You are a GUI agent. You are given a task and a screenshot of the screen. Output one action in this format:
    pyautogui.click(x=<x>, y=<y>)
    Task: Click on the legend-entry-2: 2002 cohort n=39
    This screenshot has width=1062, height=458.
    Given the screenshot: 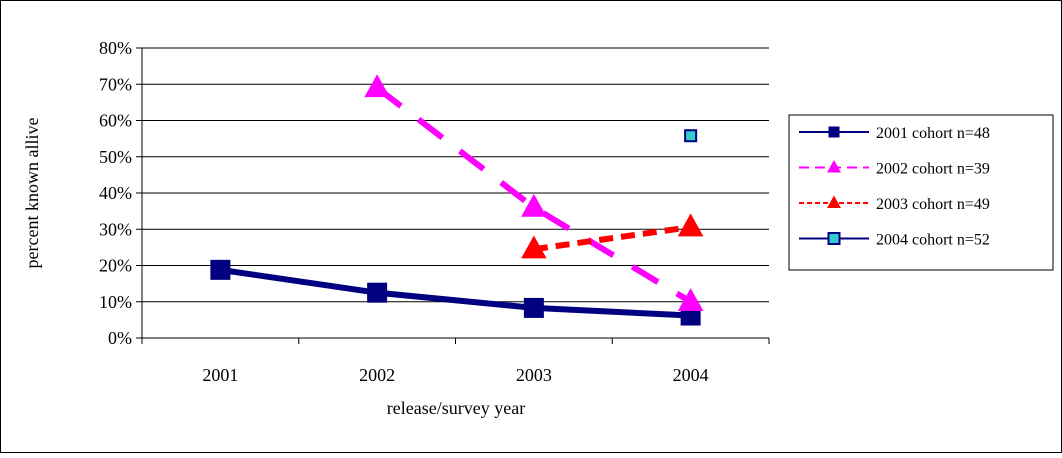 What is the action you would take?
    pyautogui.click(x=894, y=169)
    